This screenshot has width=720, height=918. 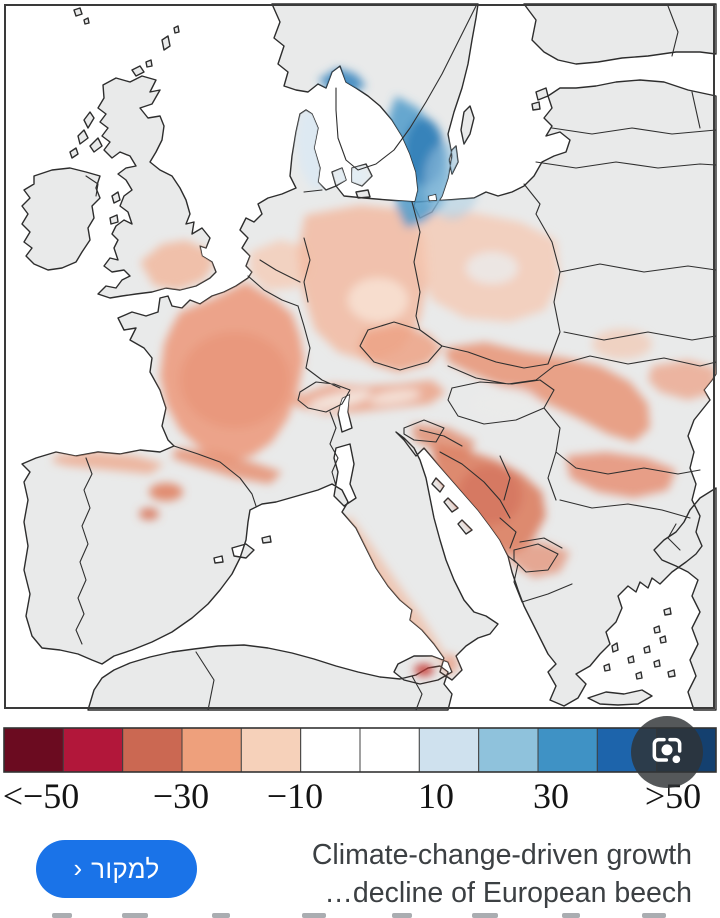 I want to click on shade-carpathia, so click(x=547, y=392).